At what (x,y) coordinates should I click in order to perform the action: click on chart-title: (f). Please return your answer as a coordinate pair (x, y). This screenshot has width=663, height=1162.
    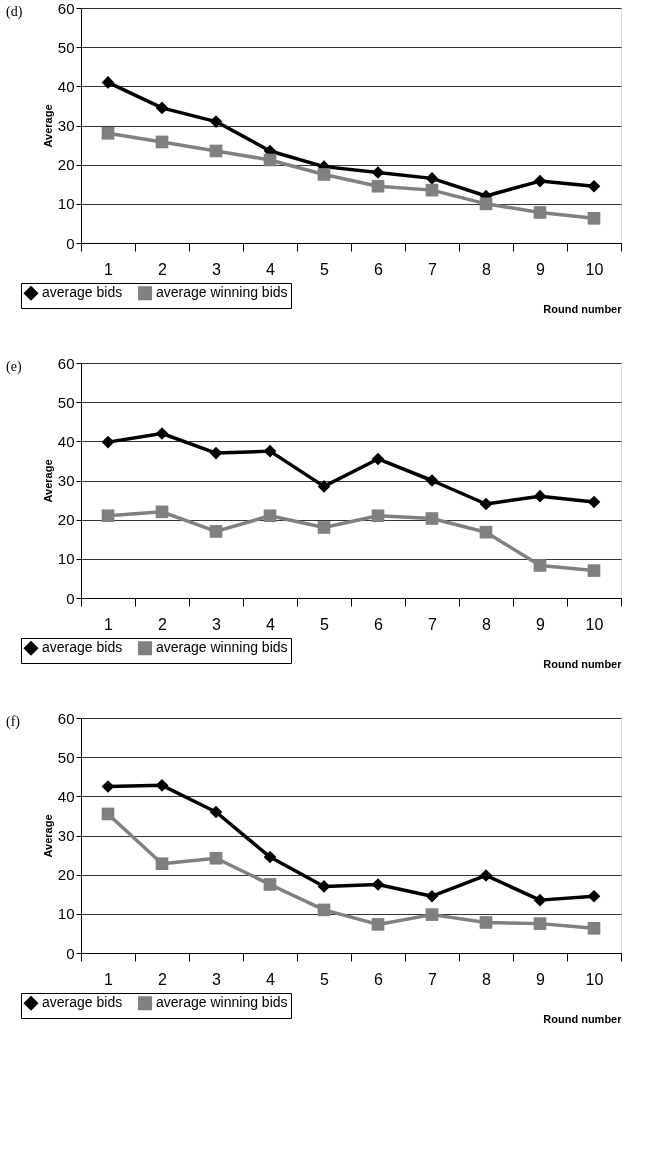
    Looking at the image, I should click on (13, 722).